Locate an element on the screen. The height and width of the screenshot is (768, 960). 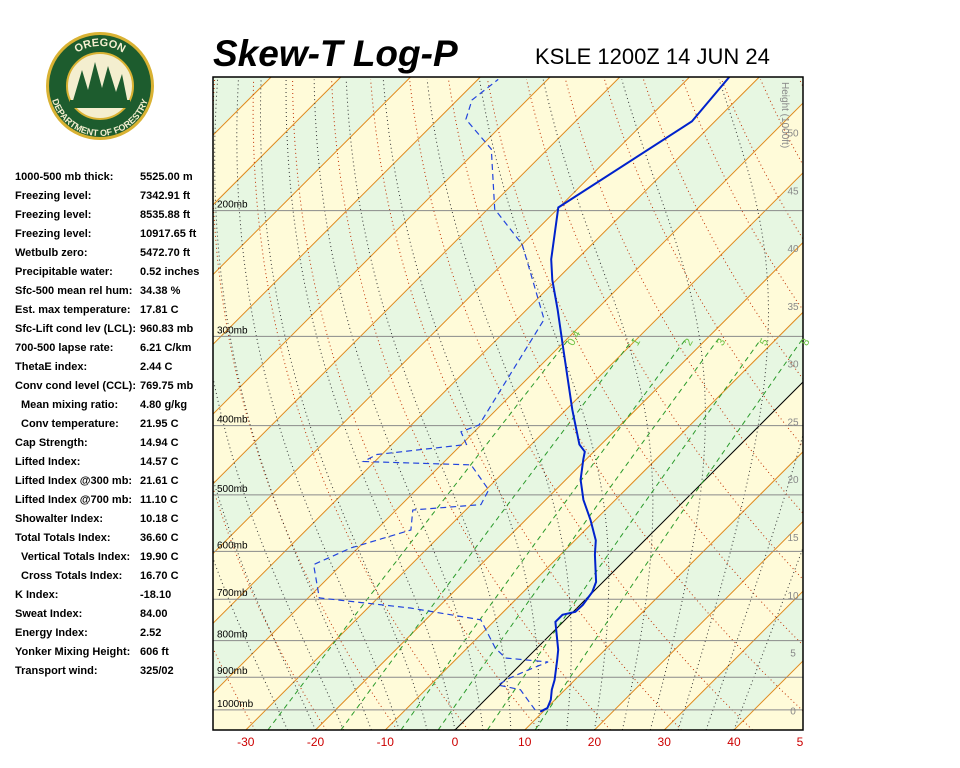
stat-label: Sfc-Lift cond lev (LCL): is located at coordinates (75, 329).